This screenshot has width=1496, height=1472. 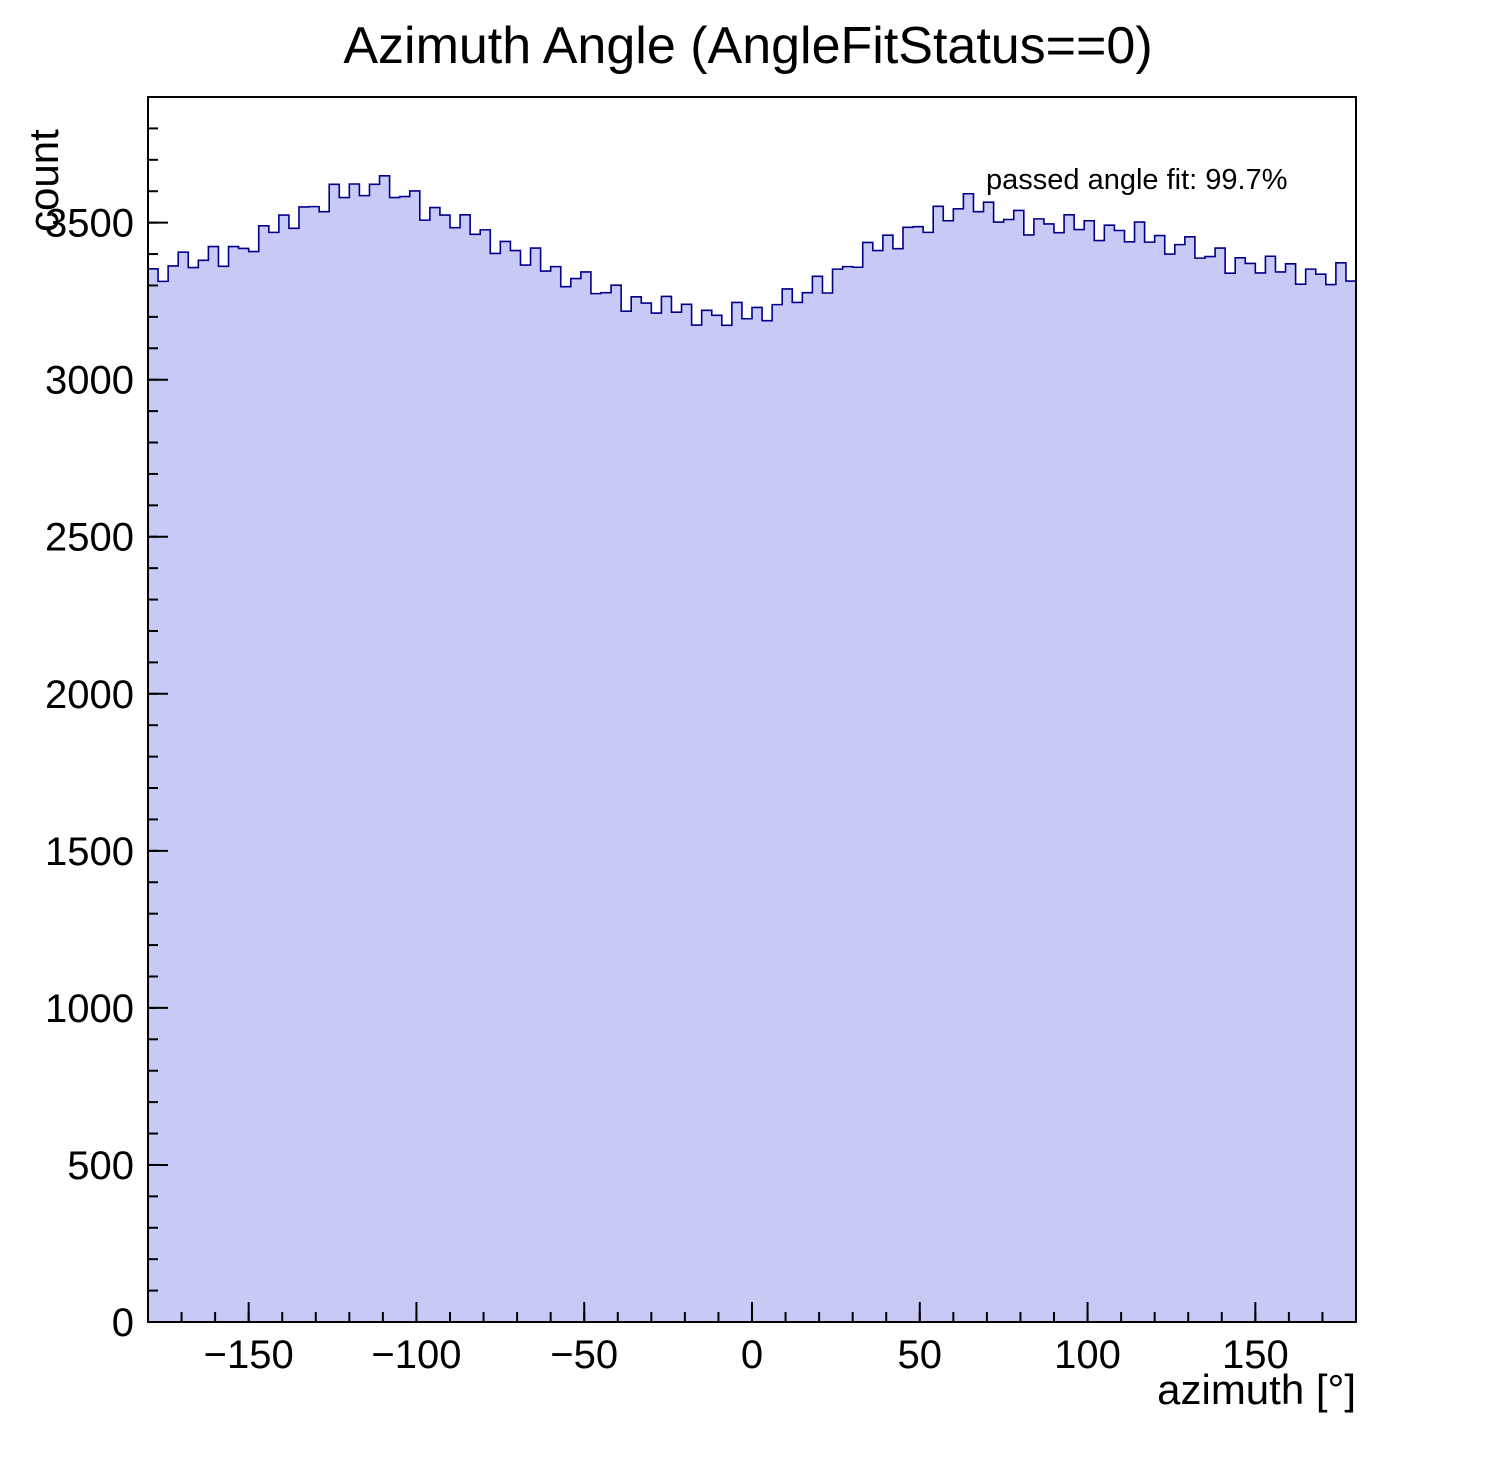 What do you see at coordinates (584, 1355) in the screenshot?
I see `x-tick-label: −50` at bounding box center [584, 1355].